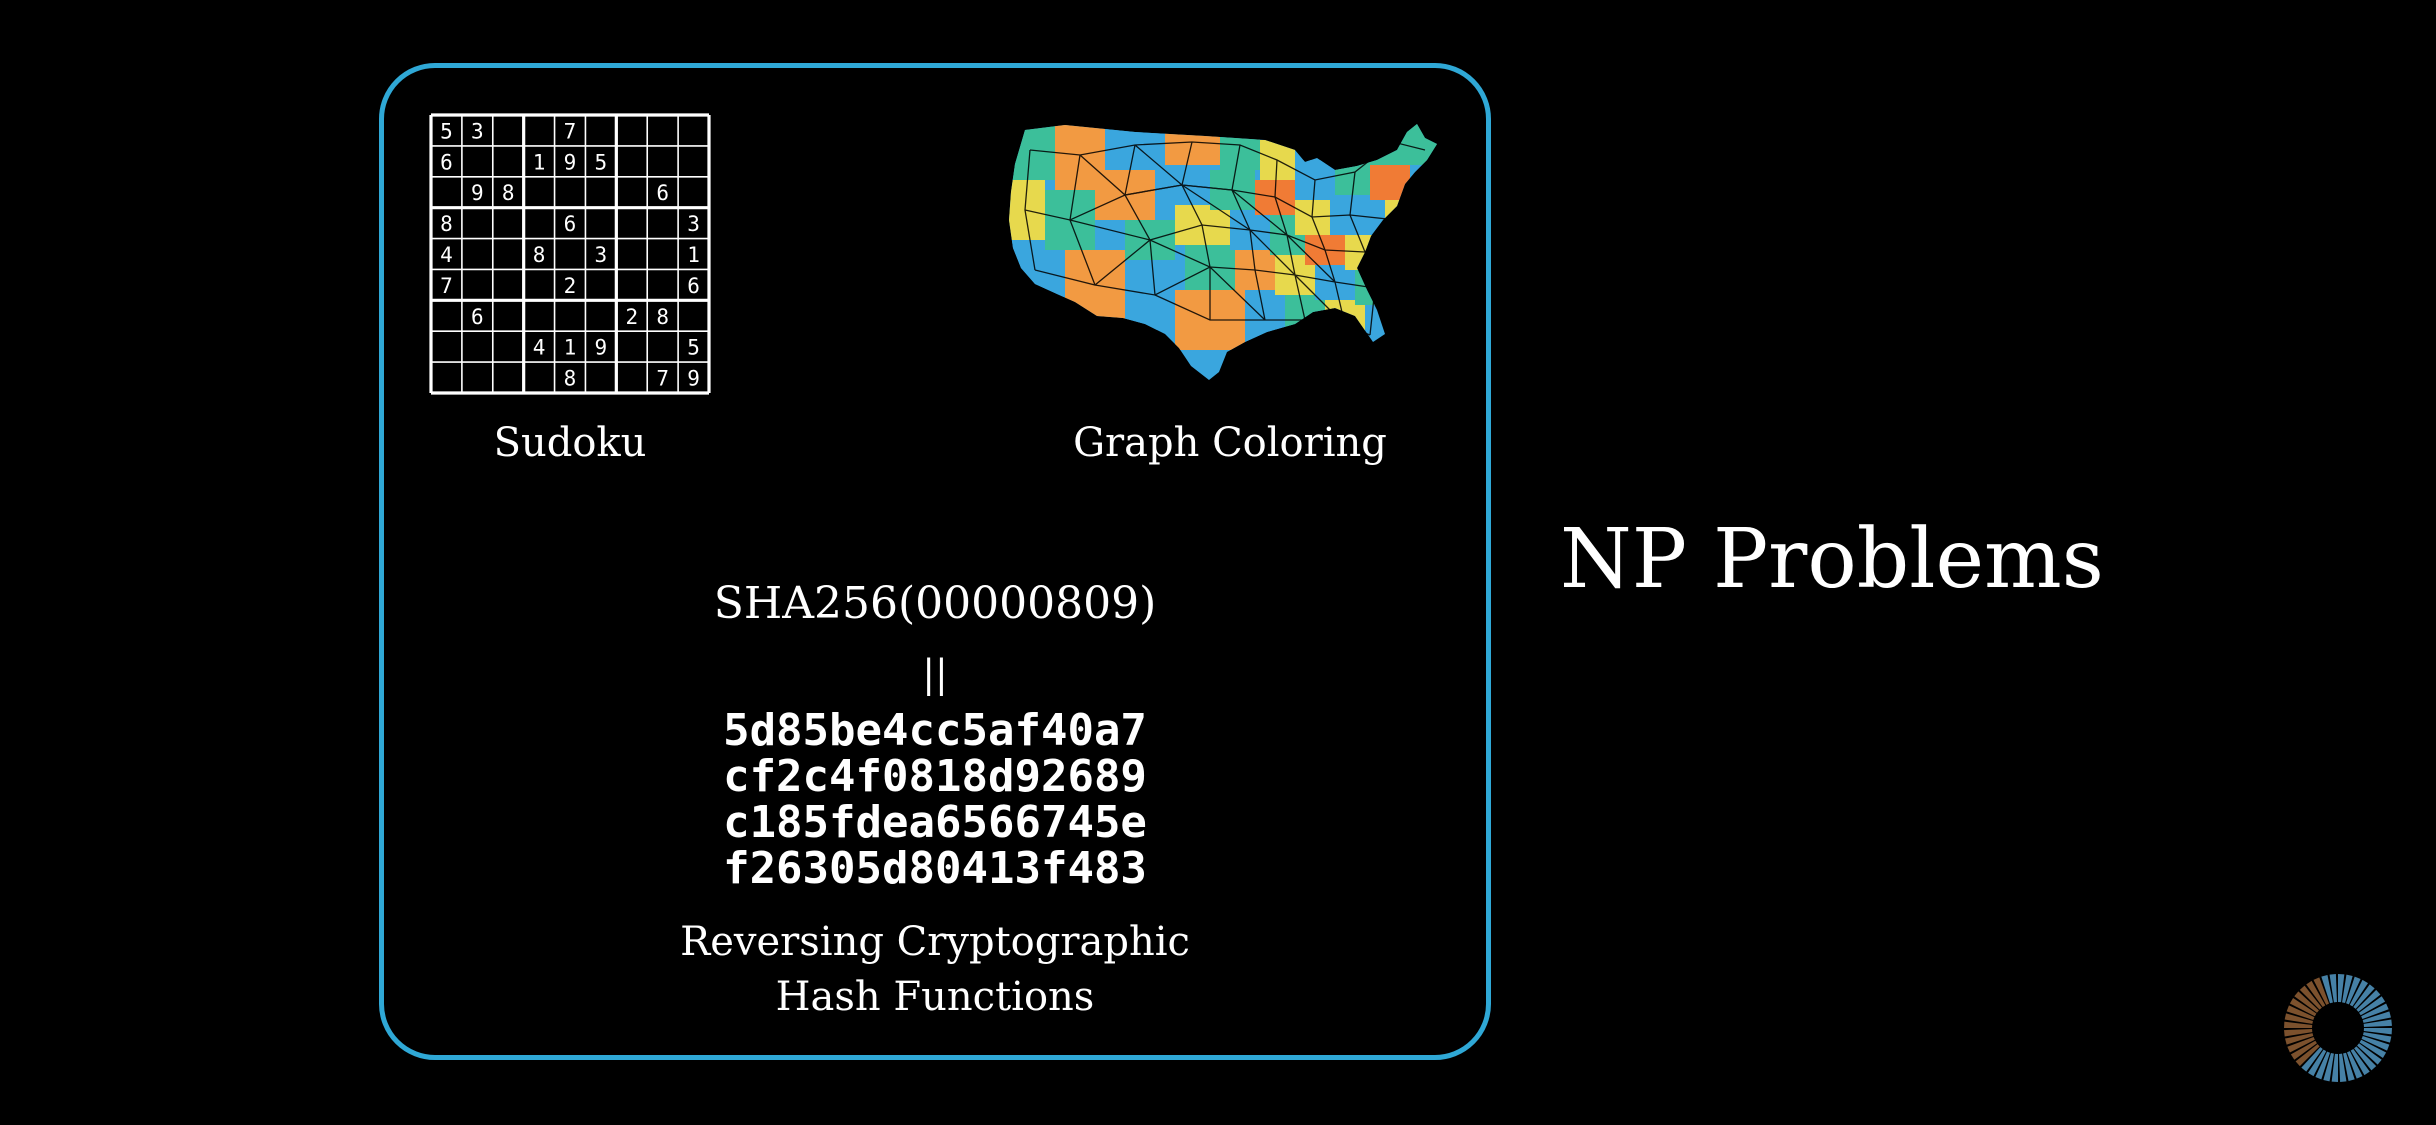 This screenshot has height=1125, width=2436. What do you see at coordinates (935, 603) in the screenshot?
I see `sha256-expression: SHA256(00000809)` at bounding box center [935, 603].